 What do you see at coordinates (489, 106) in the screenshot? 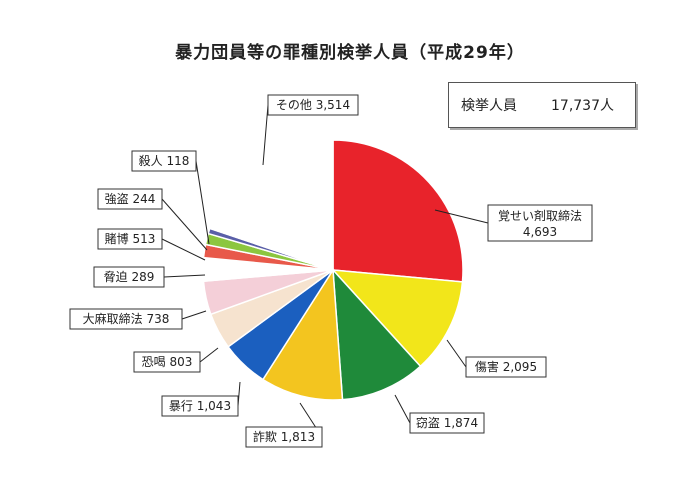
I see `total-label: 検挙人員` at bounding box center [489, 106].